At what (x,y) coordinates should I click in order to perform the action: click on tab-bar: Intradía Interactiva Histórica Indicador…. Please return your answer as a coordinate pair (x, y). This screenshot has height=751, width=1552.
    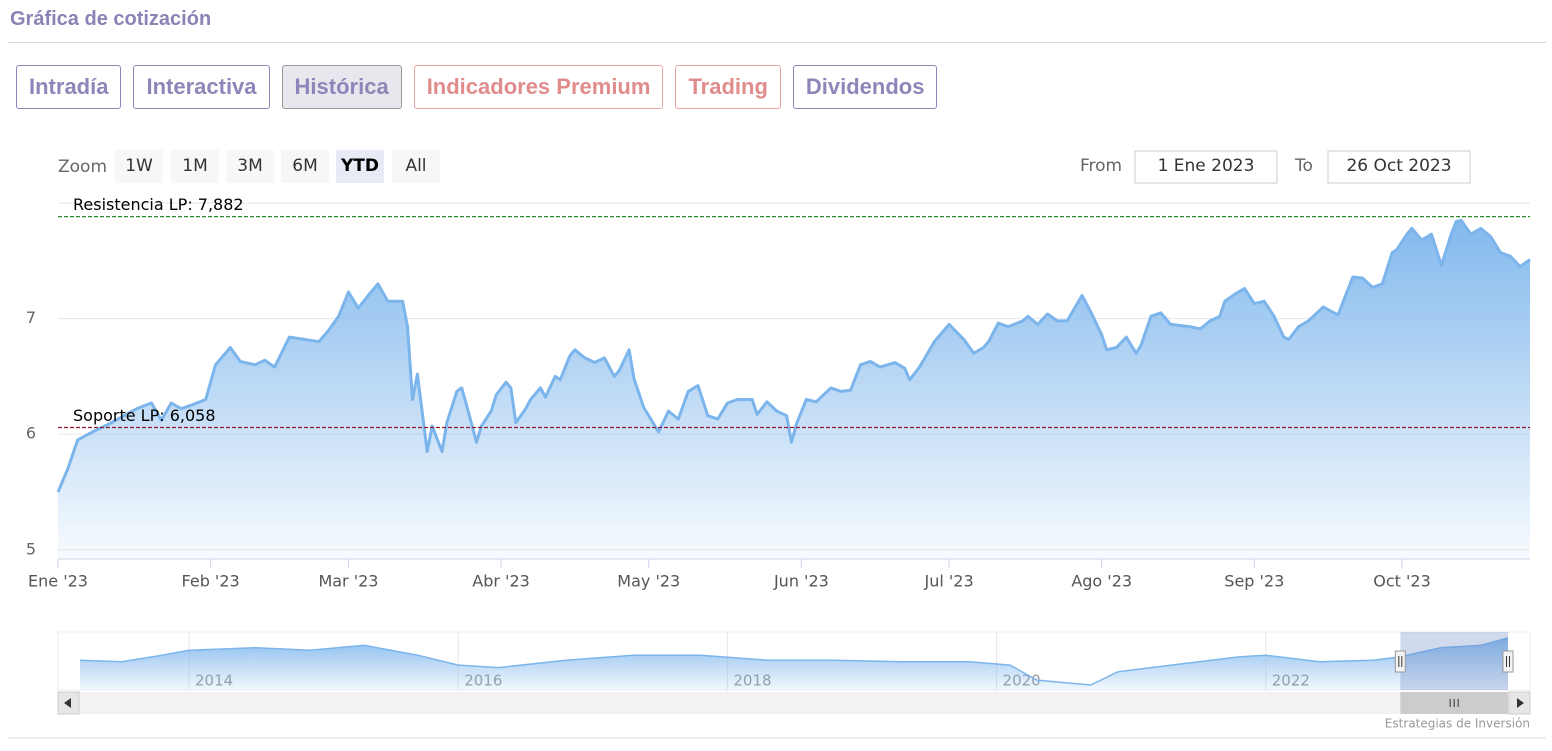
    Looking at the image, I should click on (477, 87).